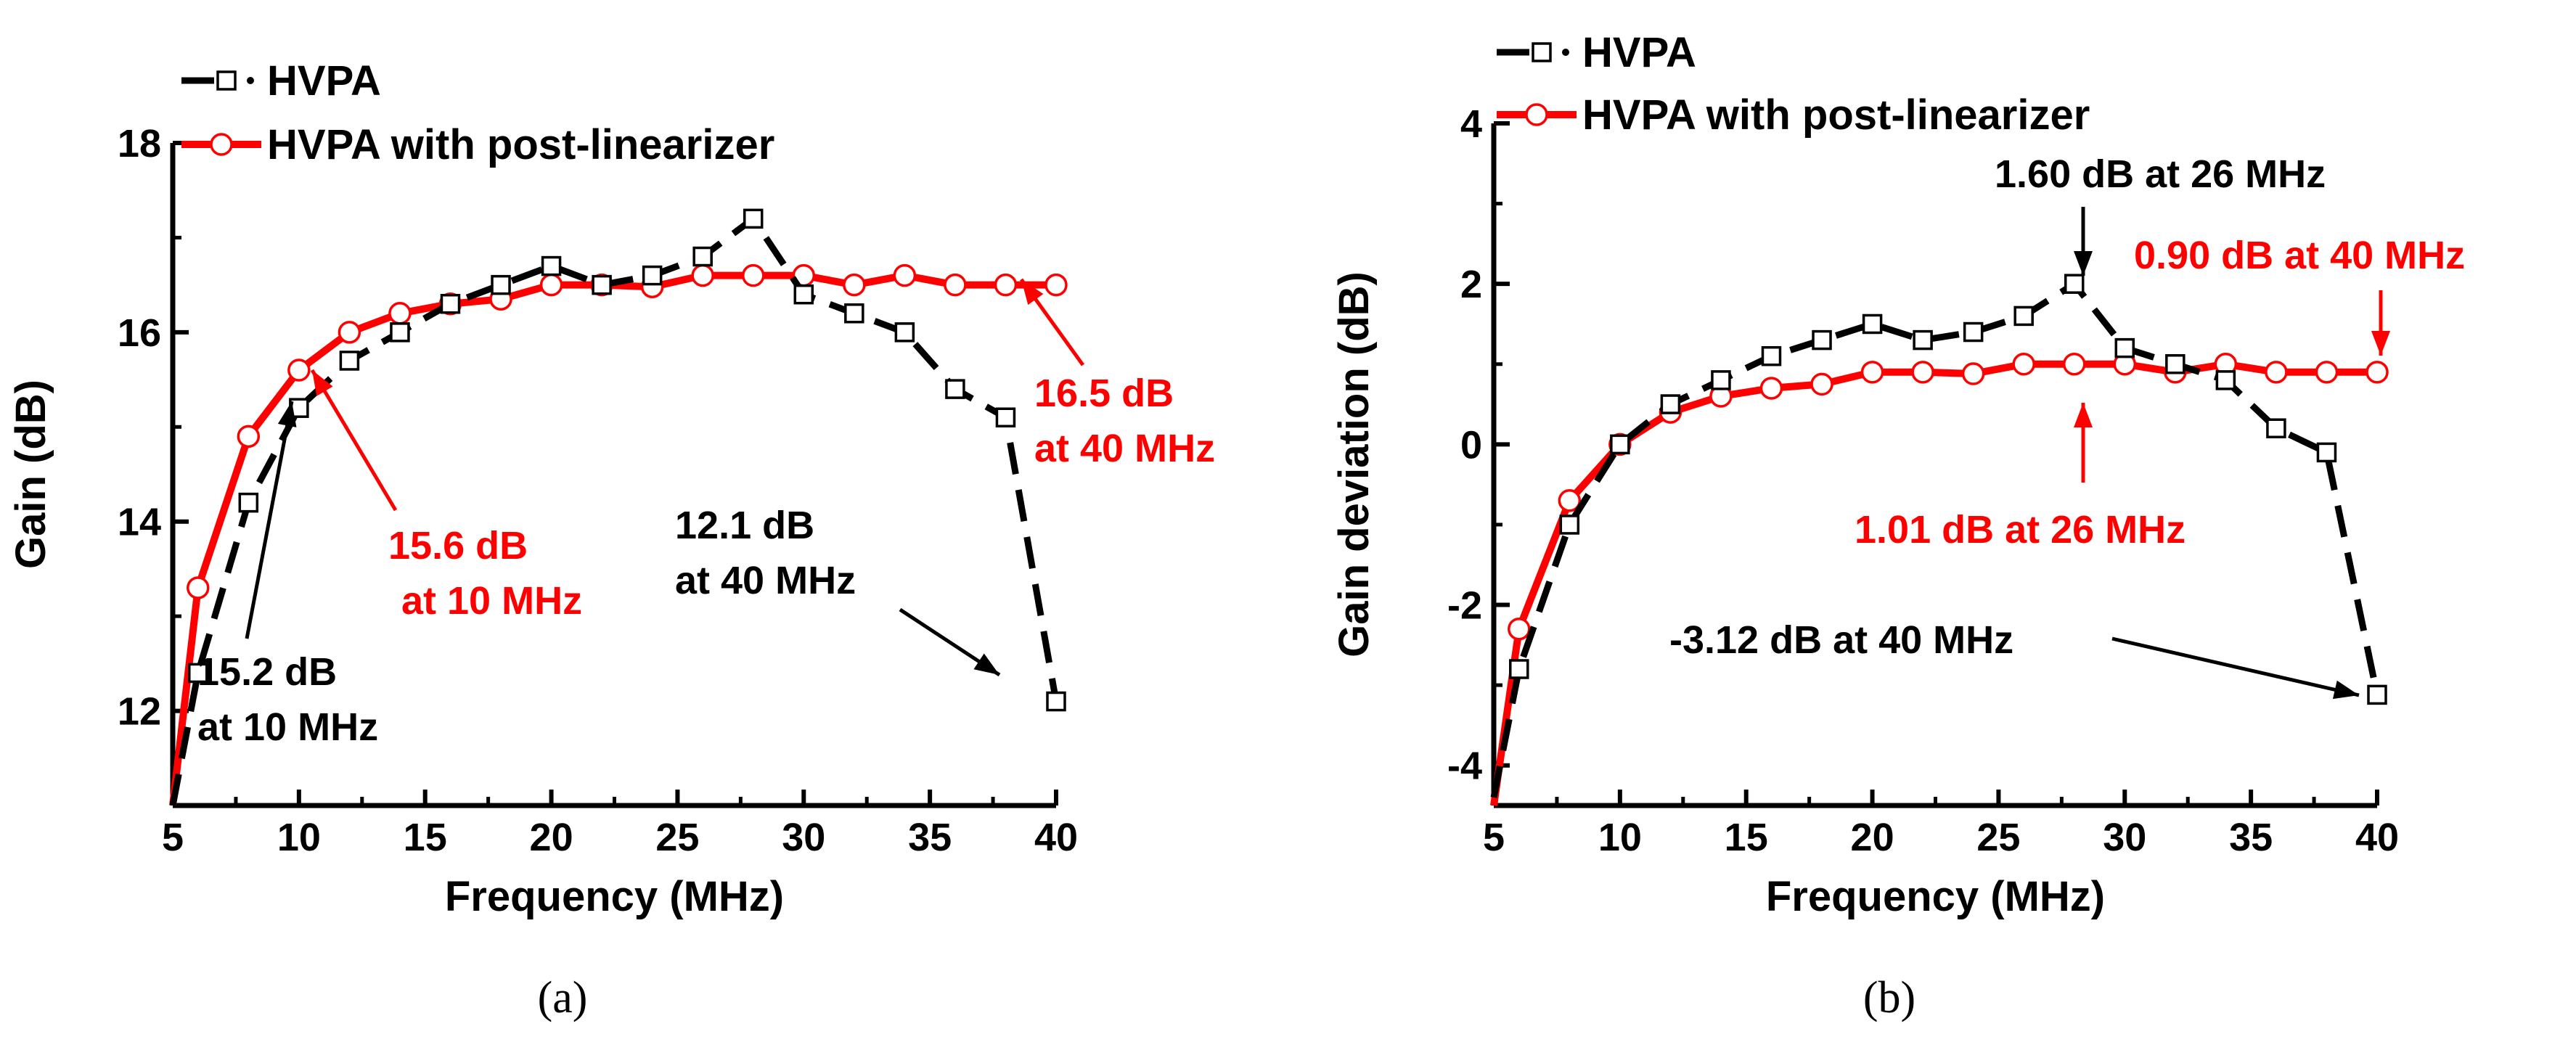  Describe the element at coordinates (2300, 255) in the screenshot. I see `annotation-text: 0.90 dB at 40 MHz` at that location.